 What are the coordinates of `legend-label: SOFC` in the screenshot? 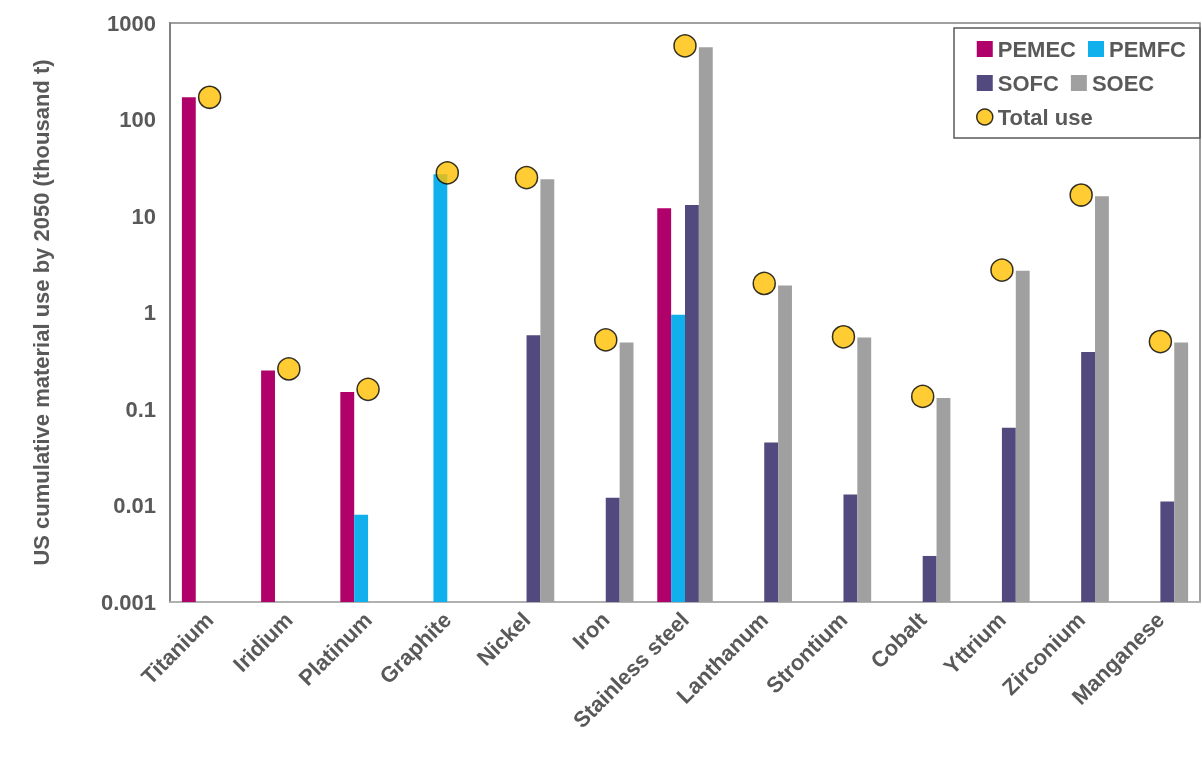 It's located at (1028, 83).